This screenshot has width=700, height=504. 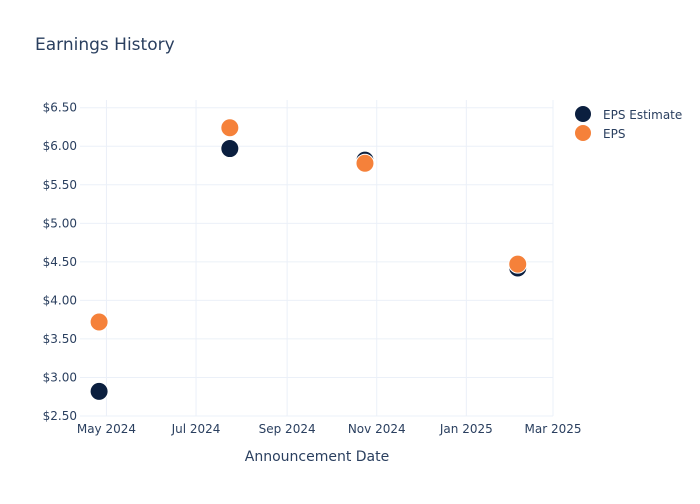 I want to click on y-tick-label: $5.00, so click(x=60, y=223).